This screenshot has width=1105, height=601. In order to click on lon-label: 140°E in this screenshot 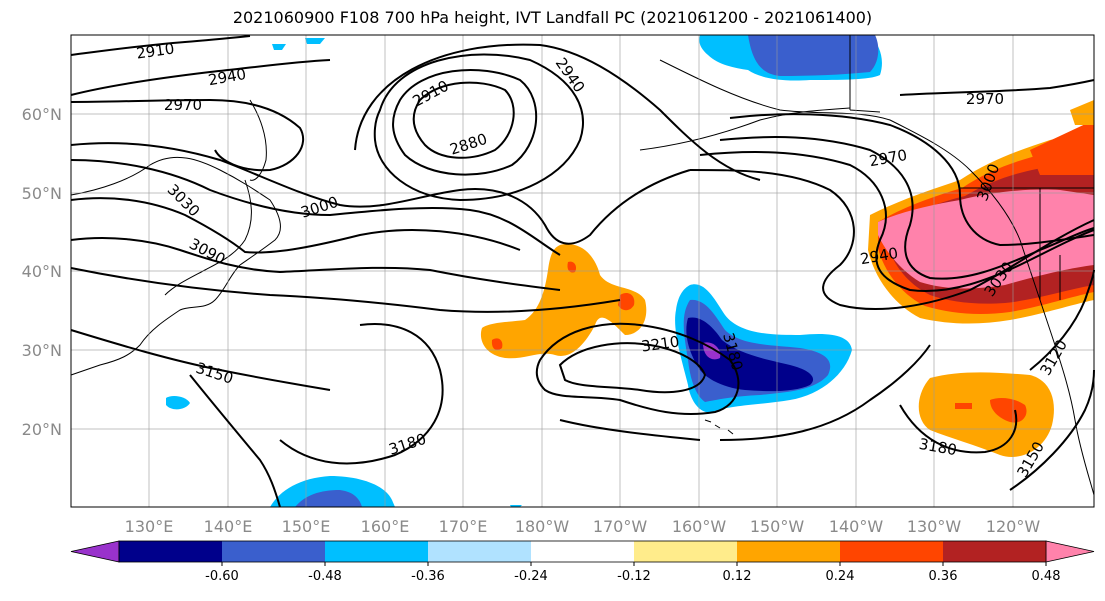, I will do `click(228, 526)`.